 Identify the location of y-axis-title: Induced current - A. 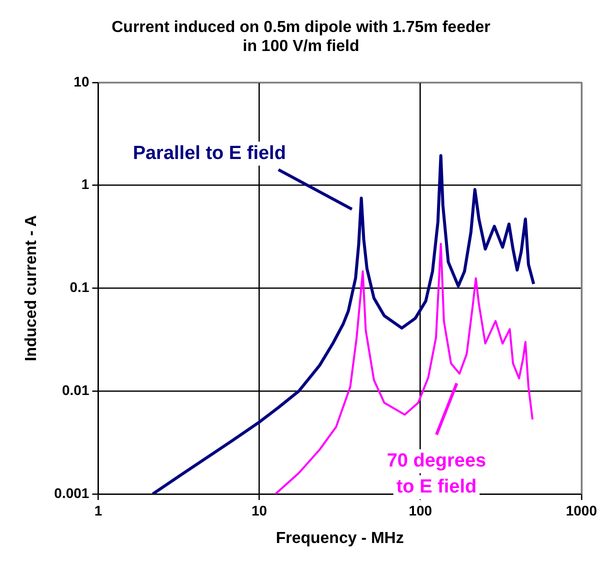
(31, 288).